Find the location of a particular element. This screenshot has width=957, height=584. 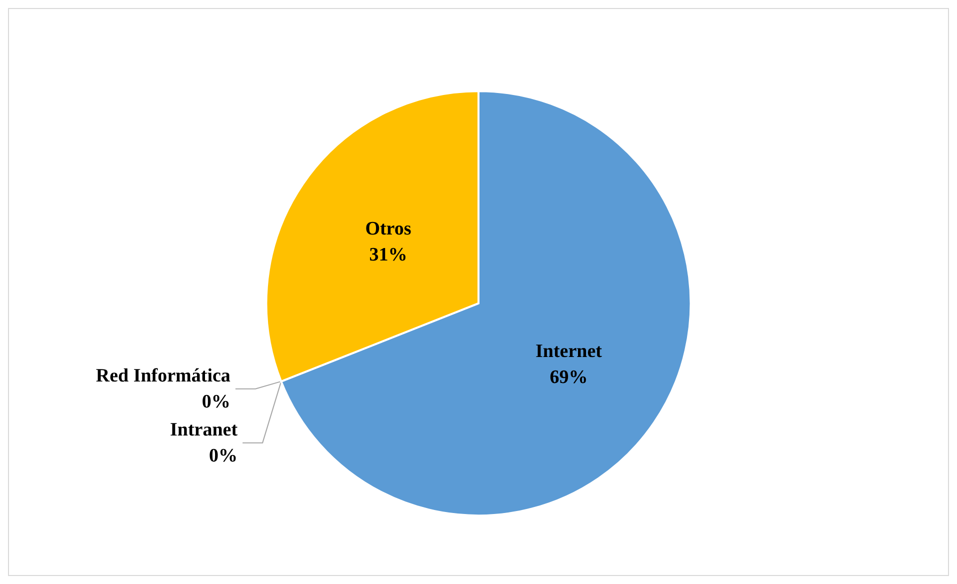

slice-label: Otros is located at coordinates (388, 229).